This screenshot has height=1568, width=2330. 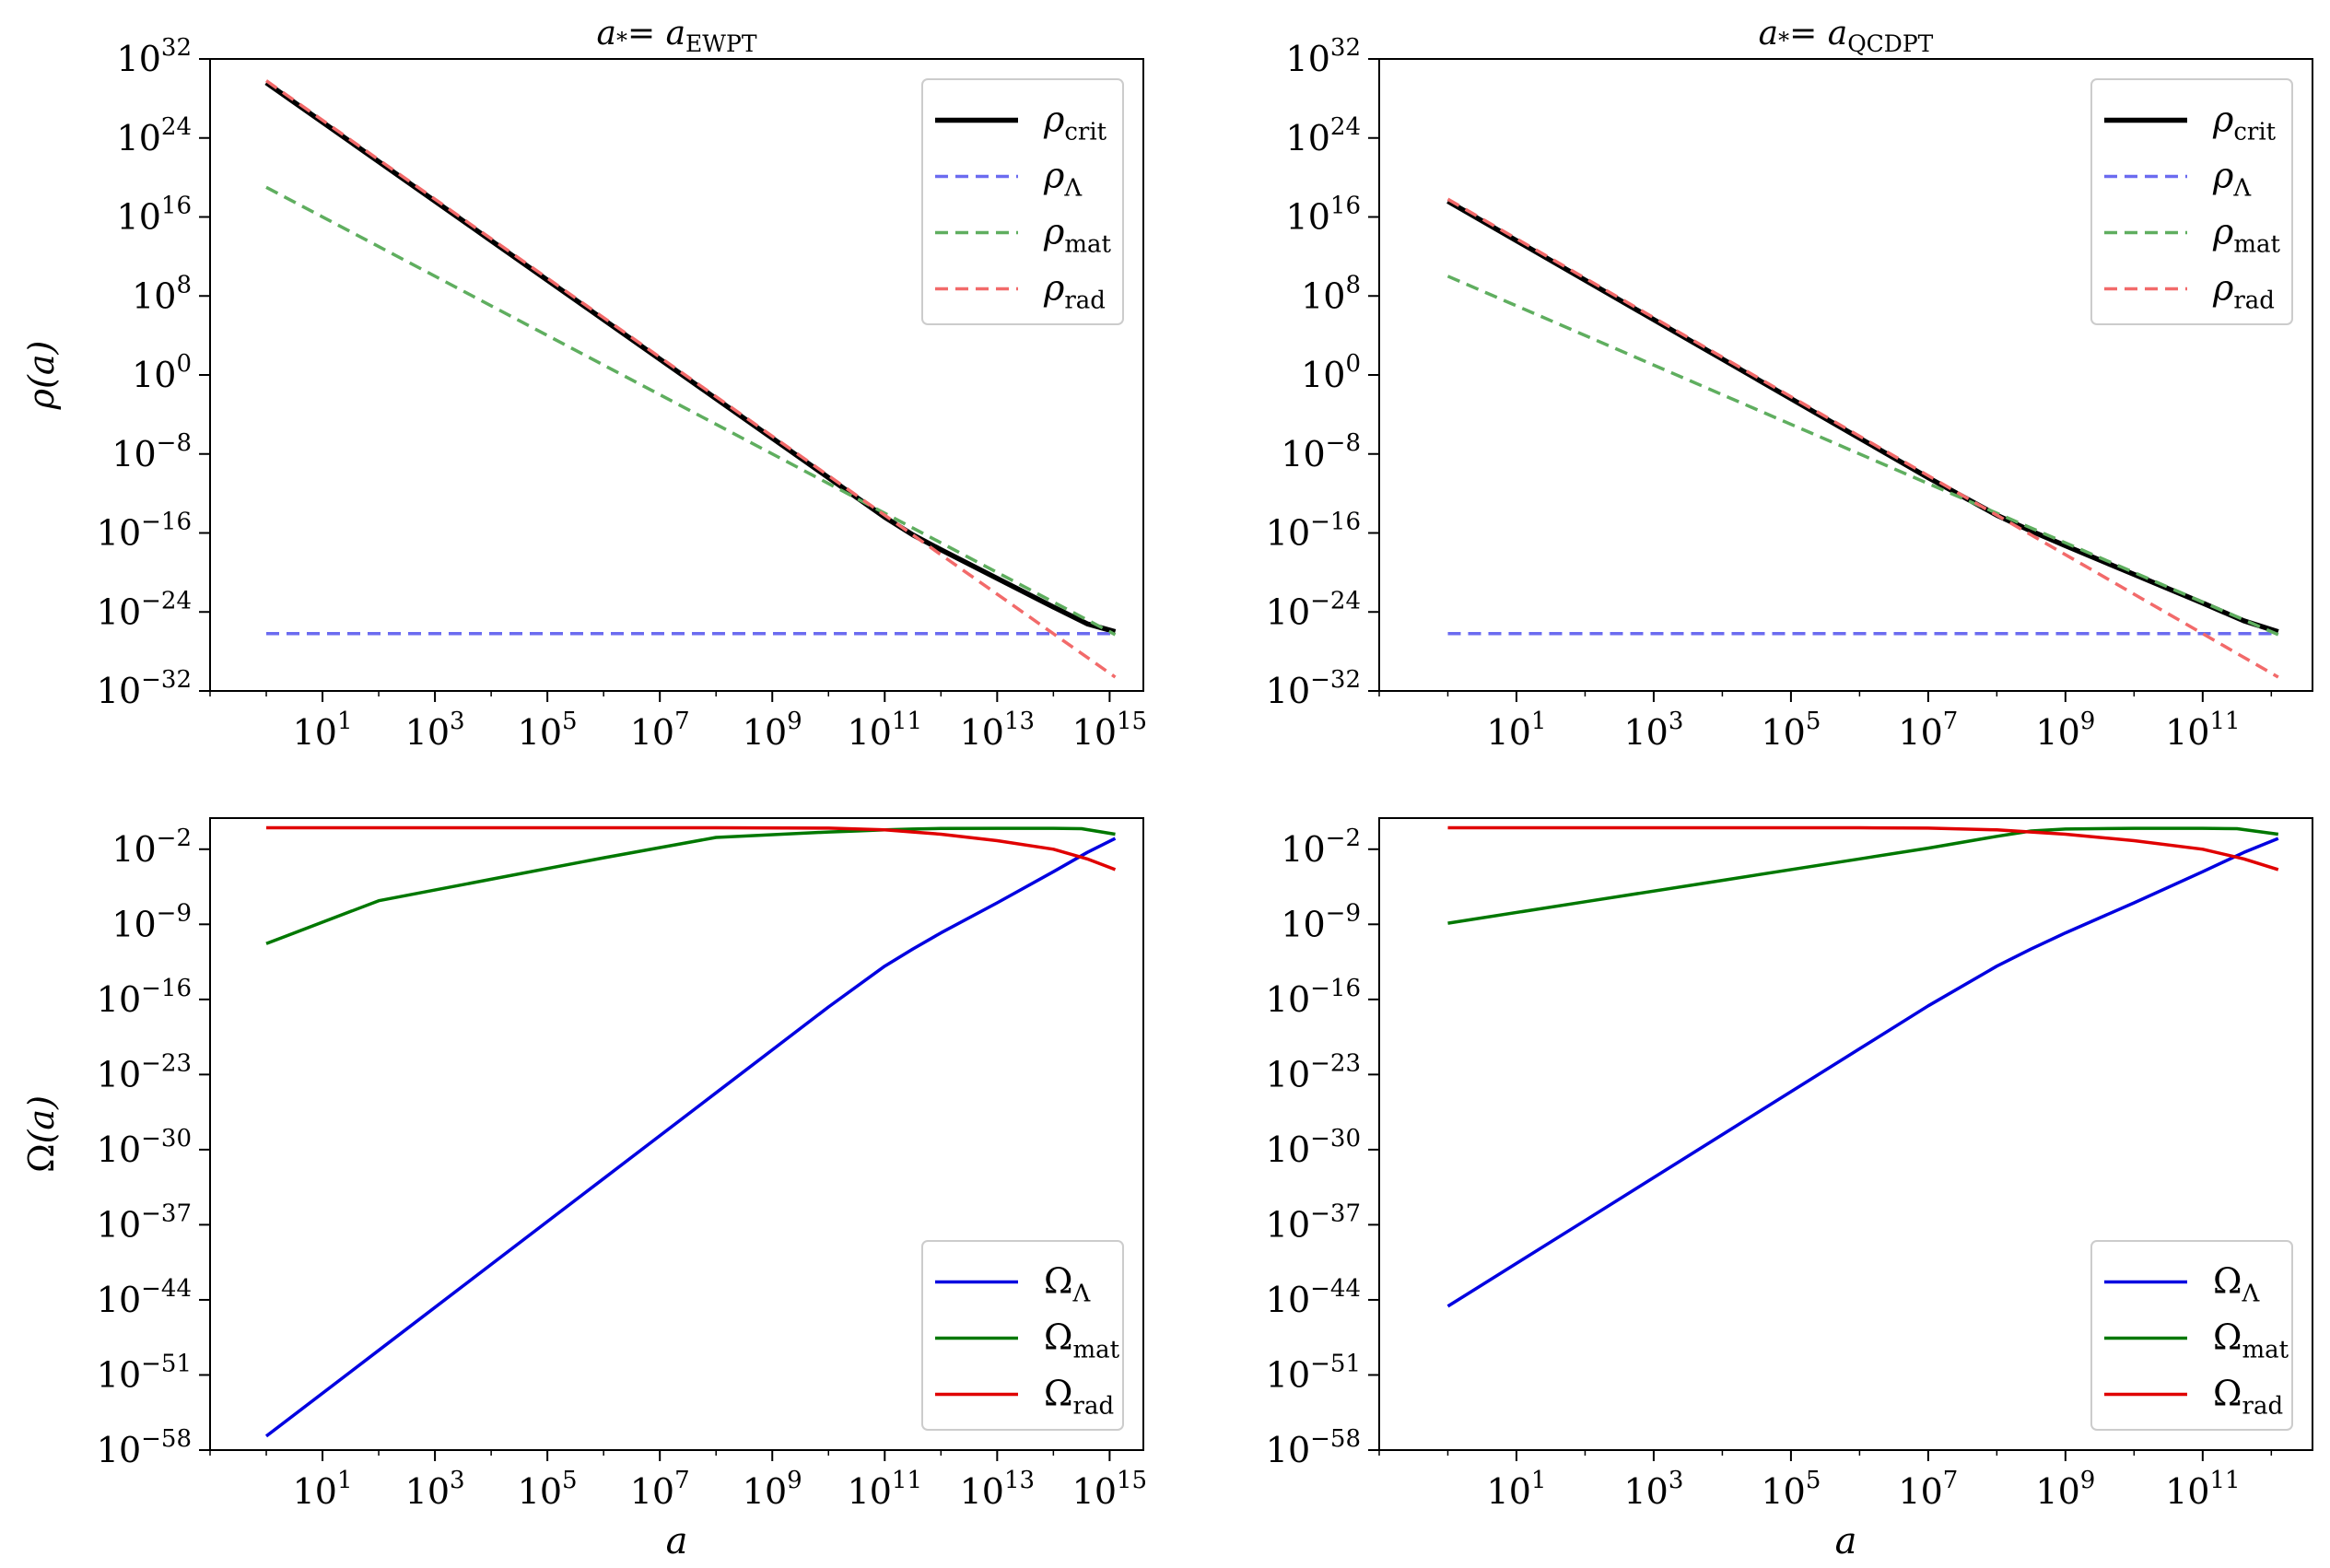 I want to click on panel-title: a*= aQCDPT, so click(x=1846, y=36).